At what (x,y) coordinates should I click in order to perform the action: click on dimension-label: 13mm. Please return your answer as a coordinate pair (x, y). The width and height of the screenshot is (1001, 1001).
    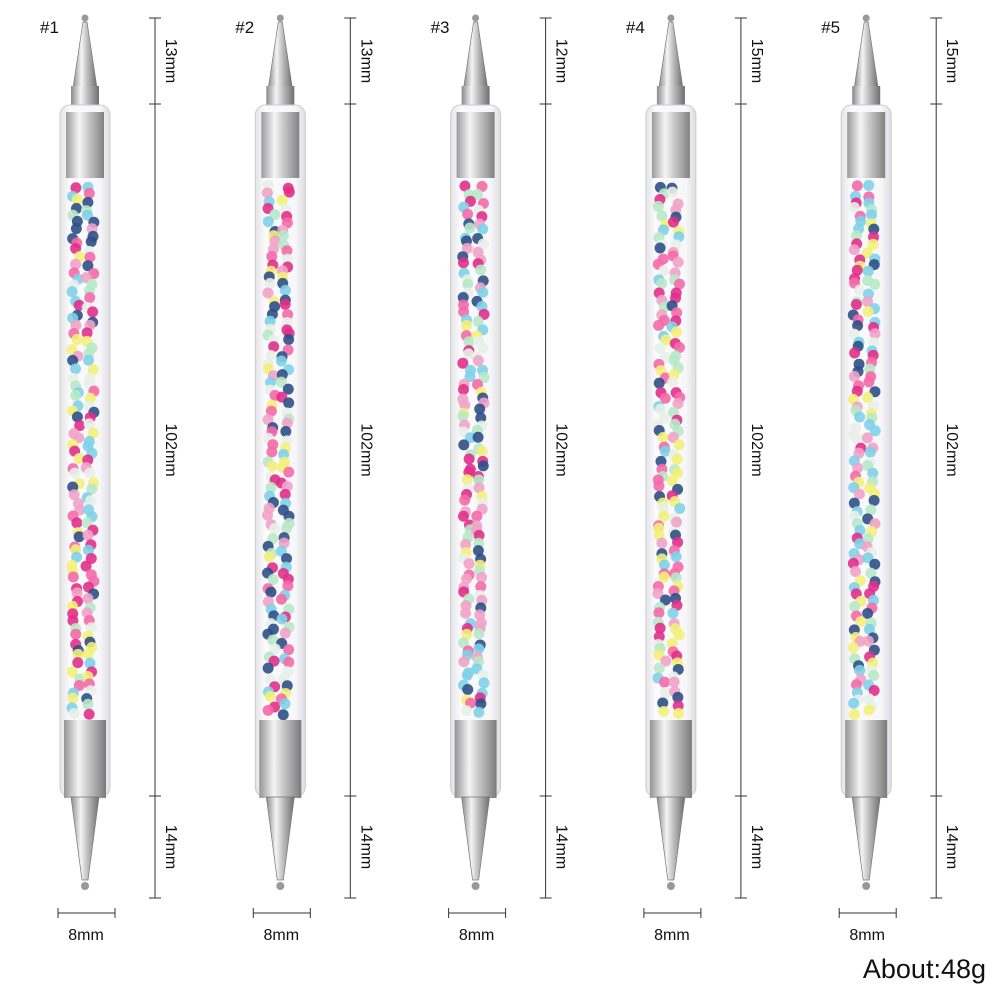
    Looking at the image, I should click on (365, 61).